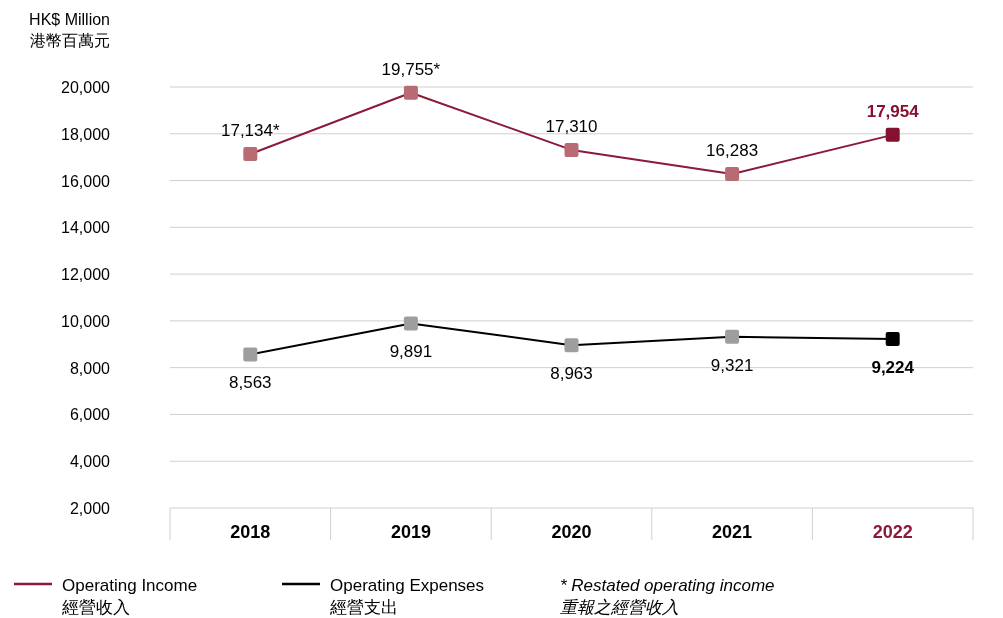  Describe the element at coordinates (893, 111) in the screenshot. I see `data-label: 17,954` at that location.